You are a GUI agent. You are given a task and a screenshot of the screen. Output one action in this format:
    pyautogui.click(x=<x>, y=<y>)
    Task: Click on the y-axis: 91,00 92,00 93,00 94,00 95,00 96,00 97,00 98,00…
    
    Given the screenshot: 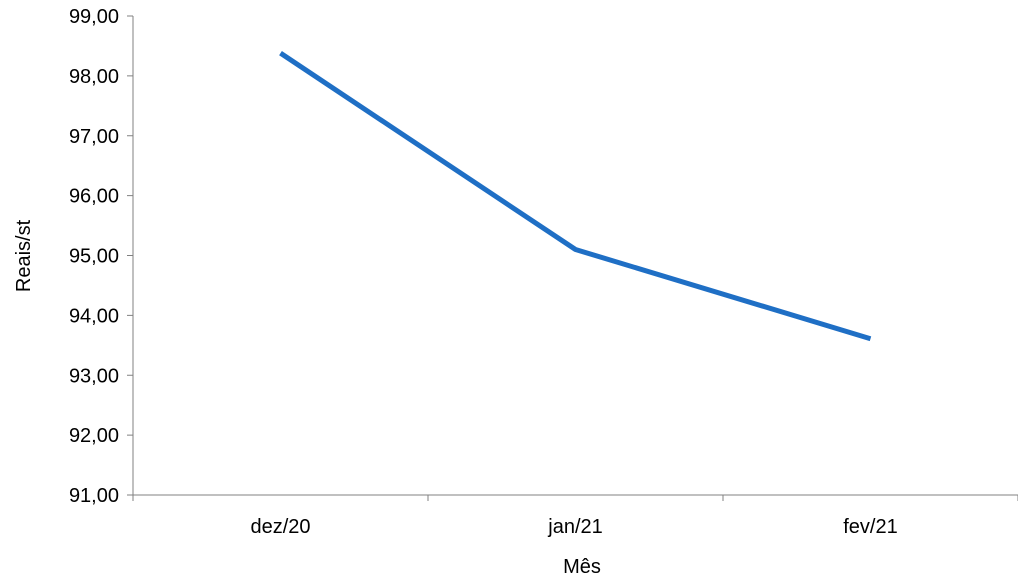 What is the action you would take?
    pyautogui.click(x=101, y=256)
    